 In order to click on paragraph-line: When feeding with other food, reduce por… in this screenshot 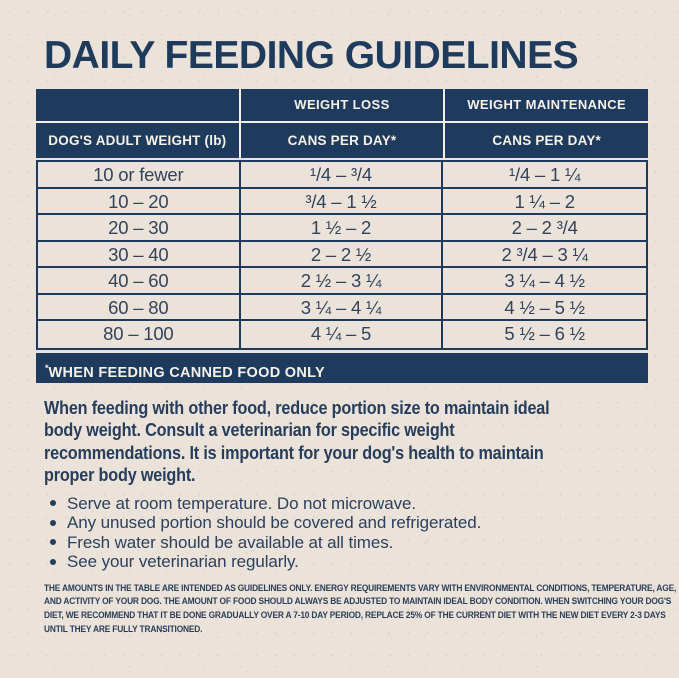, I will do `click(297, 407)`.